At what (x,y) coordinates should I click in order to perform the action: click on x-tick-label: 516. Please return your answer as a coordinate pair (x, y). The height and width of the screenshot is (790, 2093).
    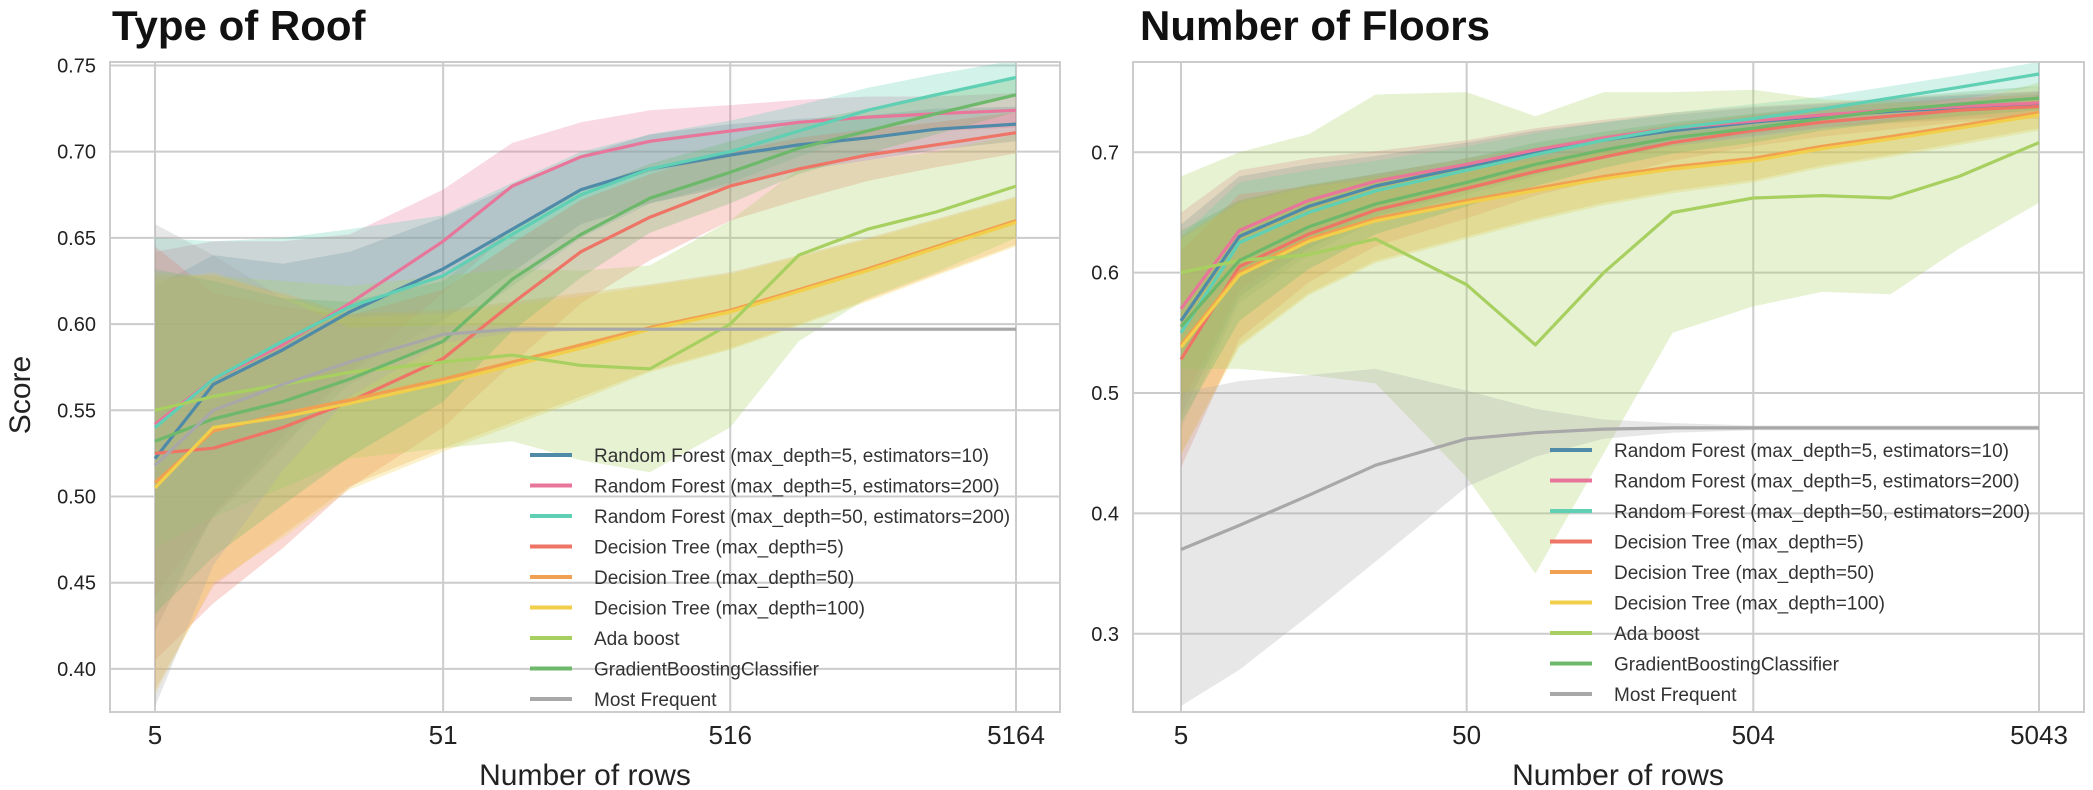
    Looking at the image, I should click on (730, 735).